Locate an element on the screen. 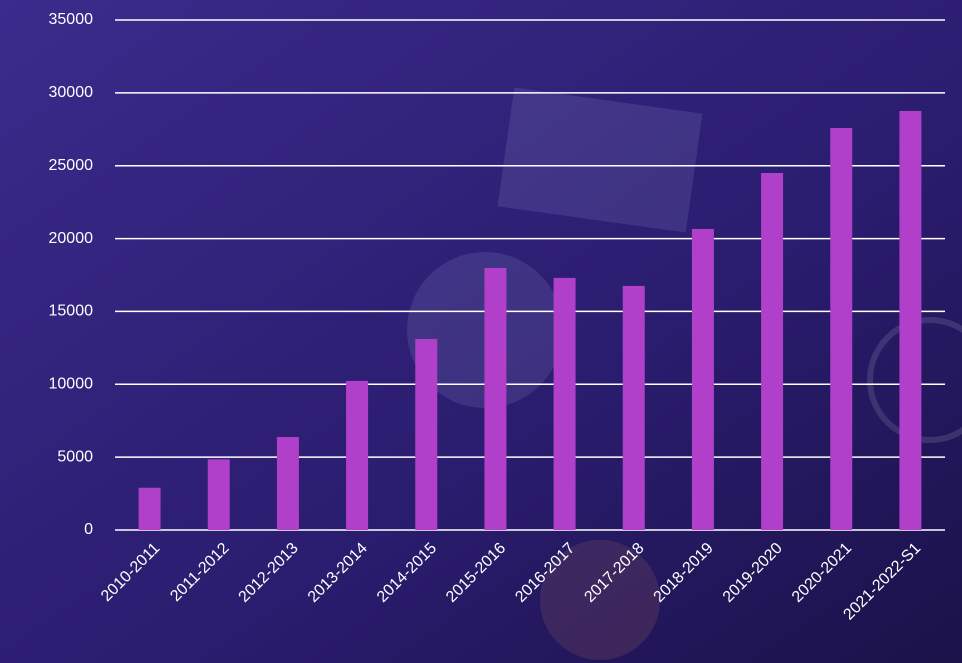  y-tick-label: 20000 is located at coordinates (71, 238).